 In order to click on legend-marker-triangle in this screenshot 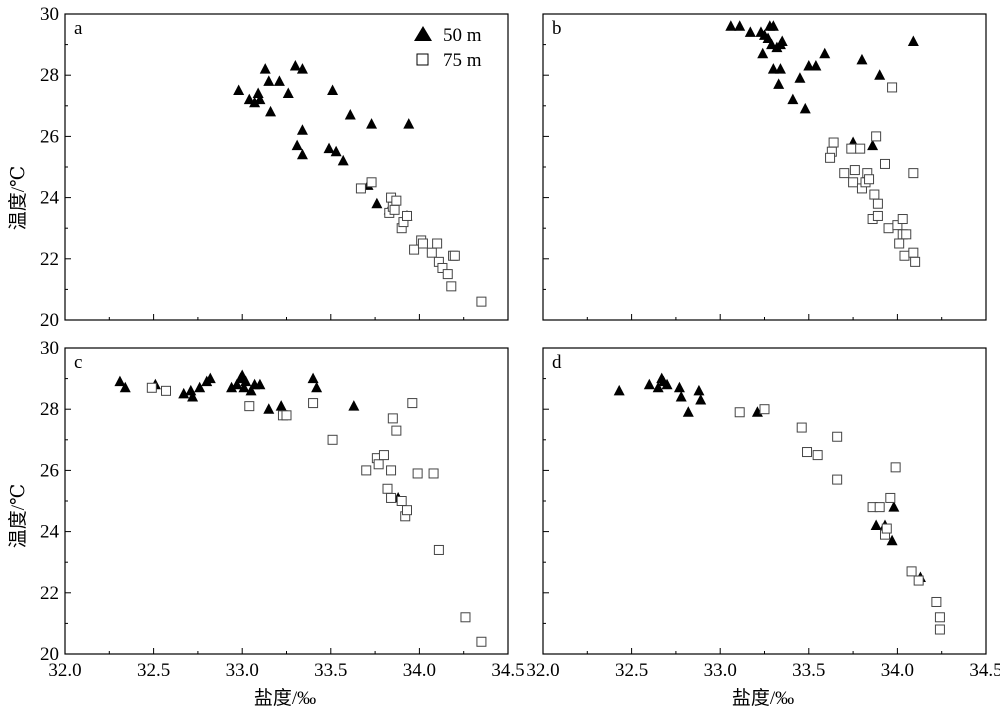, I will do `click(423, 33)`.